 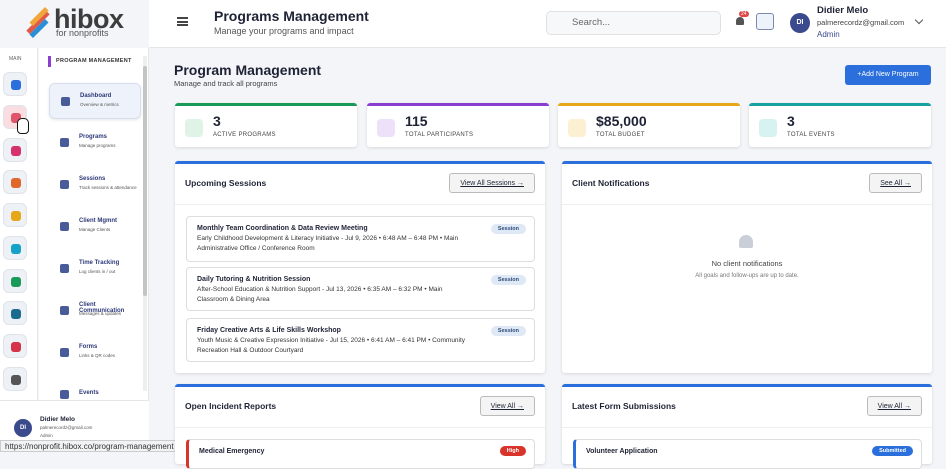 I want to click on rail-label: MAIN, so click(x=15, y=59).